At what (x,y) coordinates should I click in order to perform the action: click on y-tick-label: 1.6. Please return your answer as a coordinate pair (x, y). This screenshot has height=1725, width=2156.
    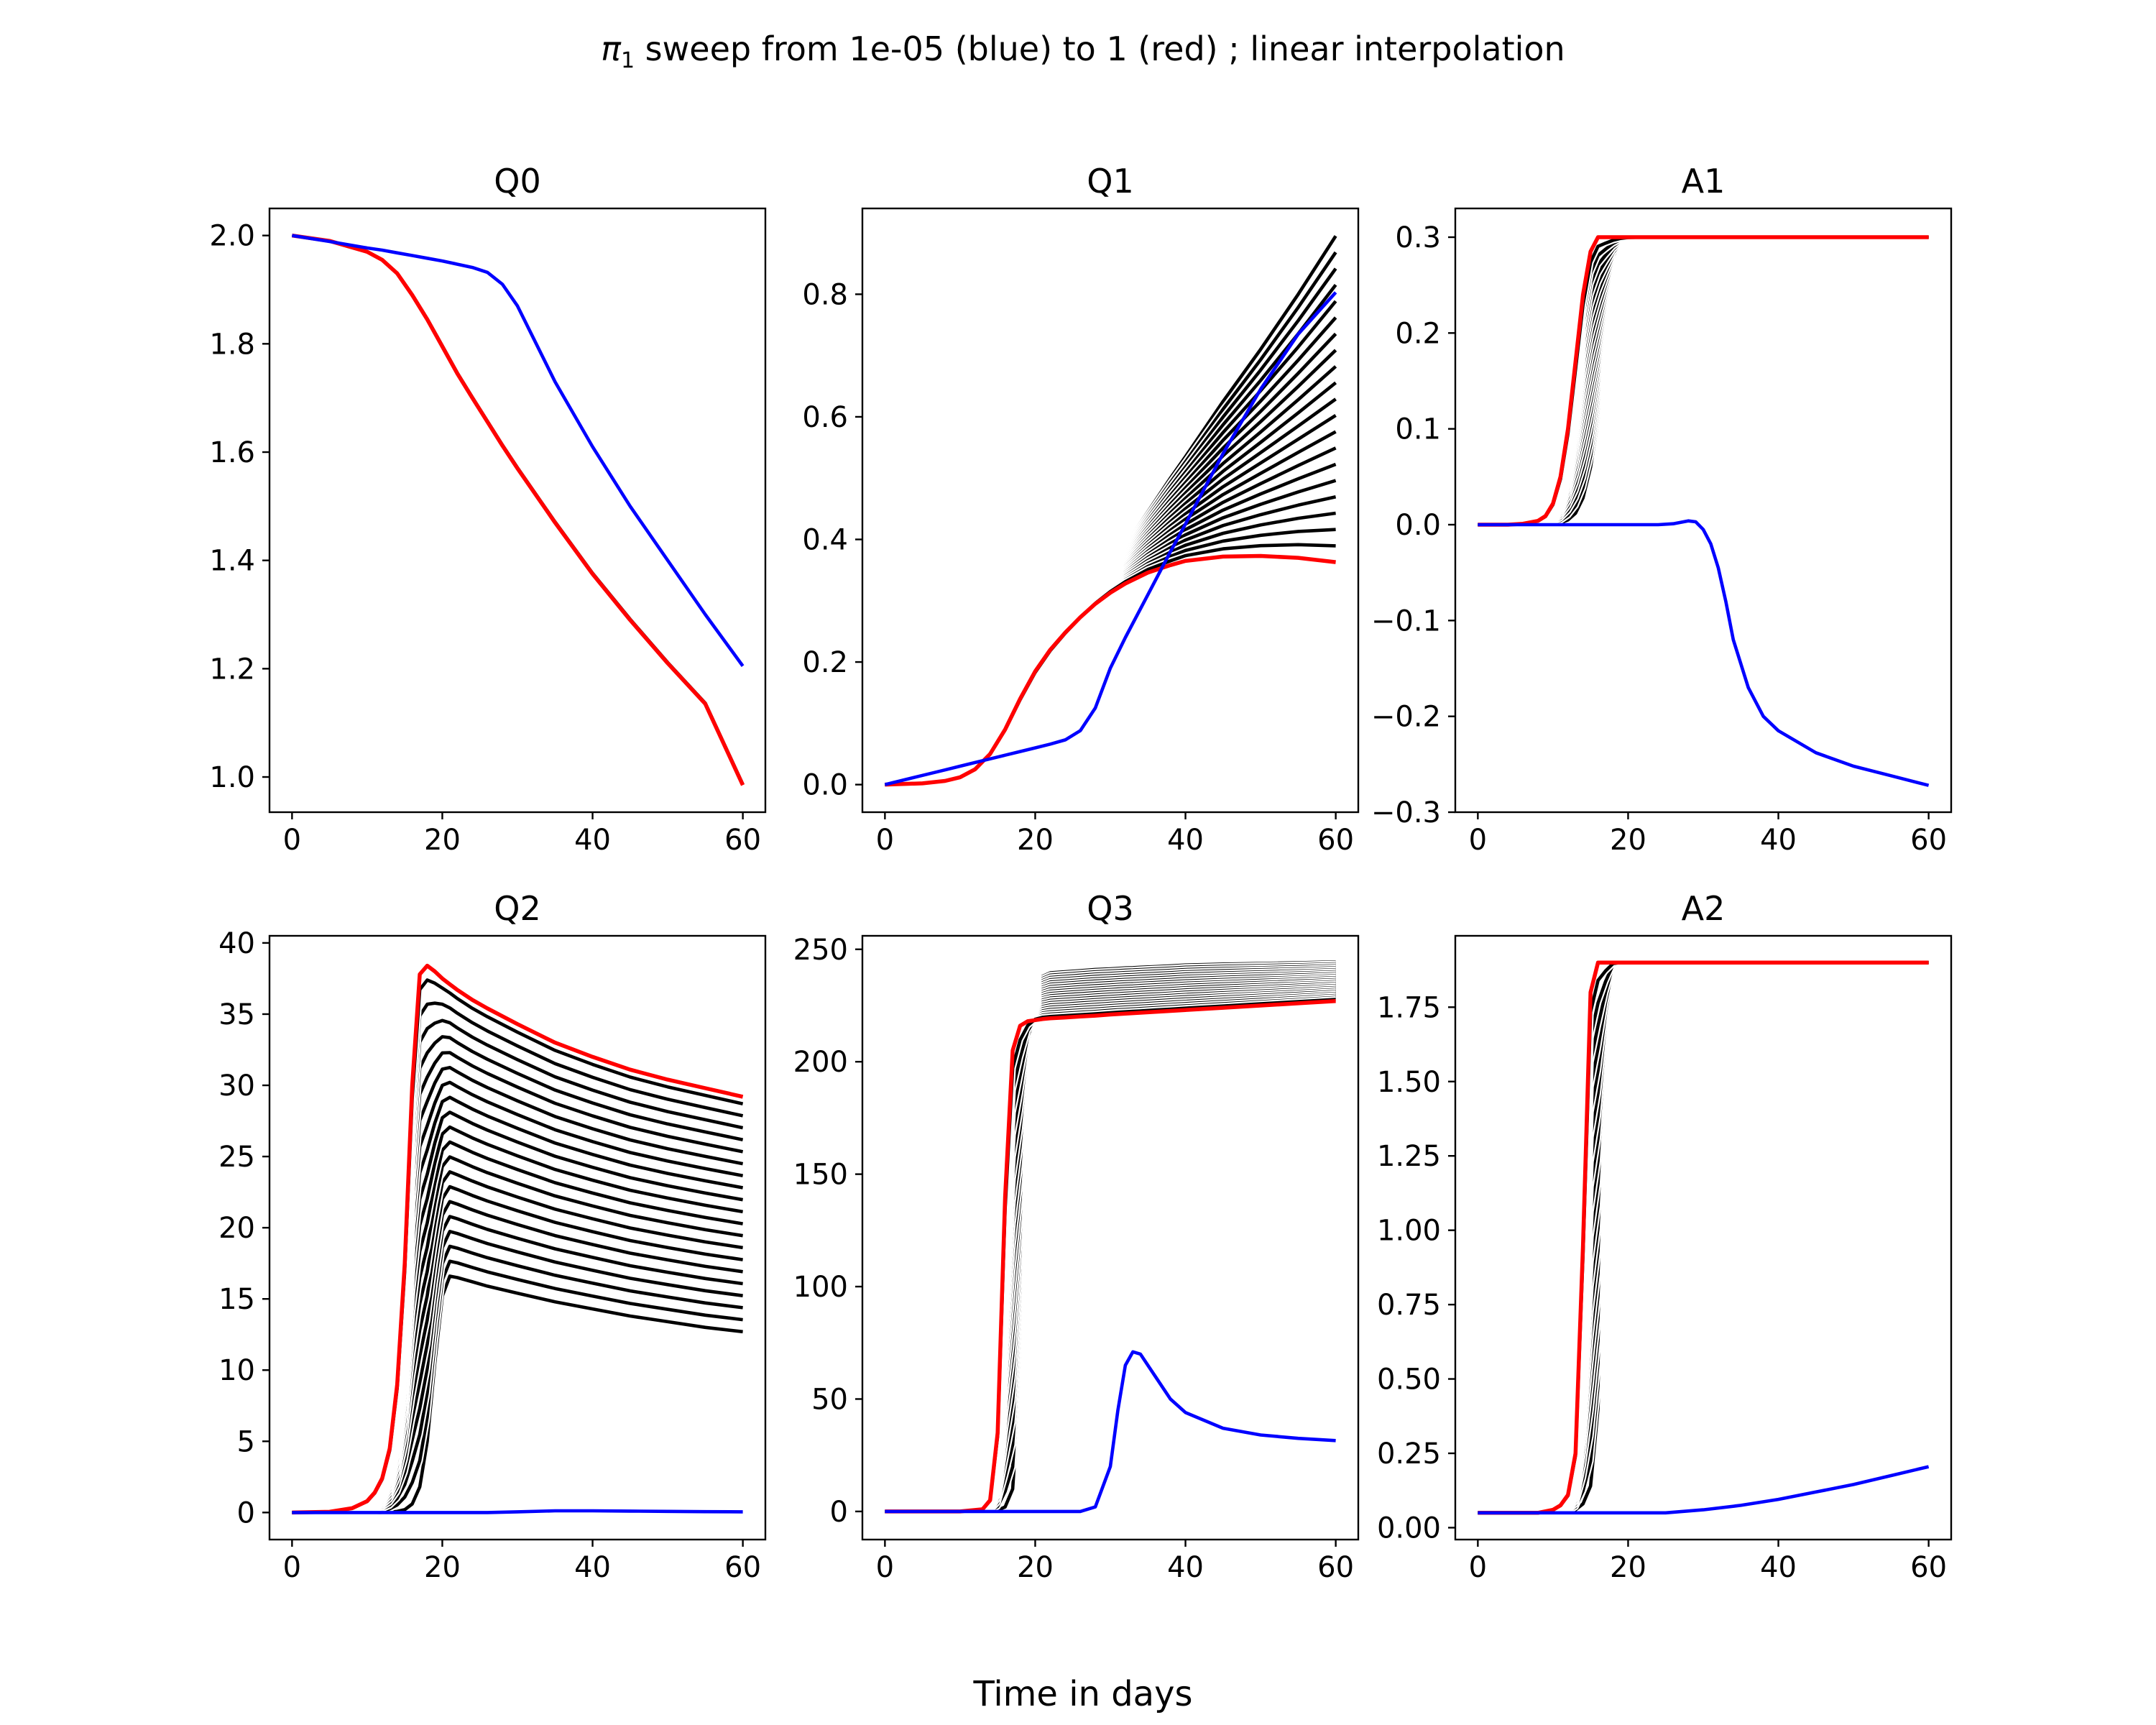
    Looking at the image, I should click on (232, 452).